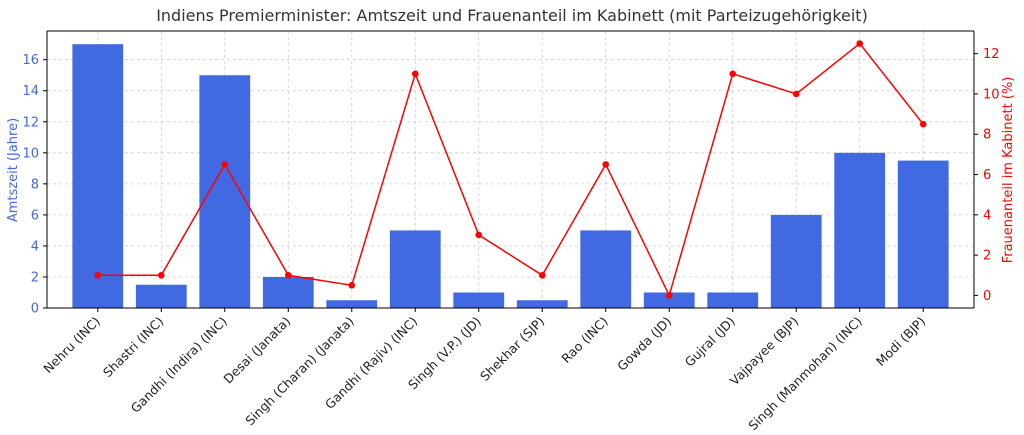 The height and width of the screenshot is (435, 1024). What do you see at coordinates (987, 256) in the screenshot?
I see `right-tick-label: 2` at bounding box center [987, 256].